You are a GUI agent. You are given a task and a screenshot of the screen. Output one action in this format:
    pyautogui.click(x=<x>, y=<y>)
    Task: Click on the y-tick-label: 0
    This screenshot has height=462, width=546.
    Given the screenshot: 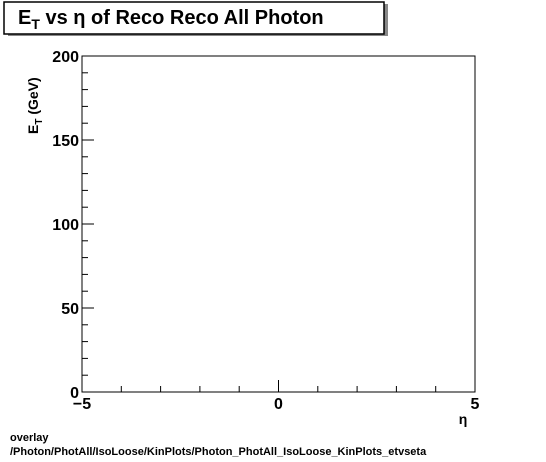 What is the action you would take?
    pyautogui.click(x=74, y=393)
    